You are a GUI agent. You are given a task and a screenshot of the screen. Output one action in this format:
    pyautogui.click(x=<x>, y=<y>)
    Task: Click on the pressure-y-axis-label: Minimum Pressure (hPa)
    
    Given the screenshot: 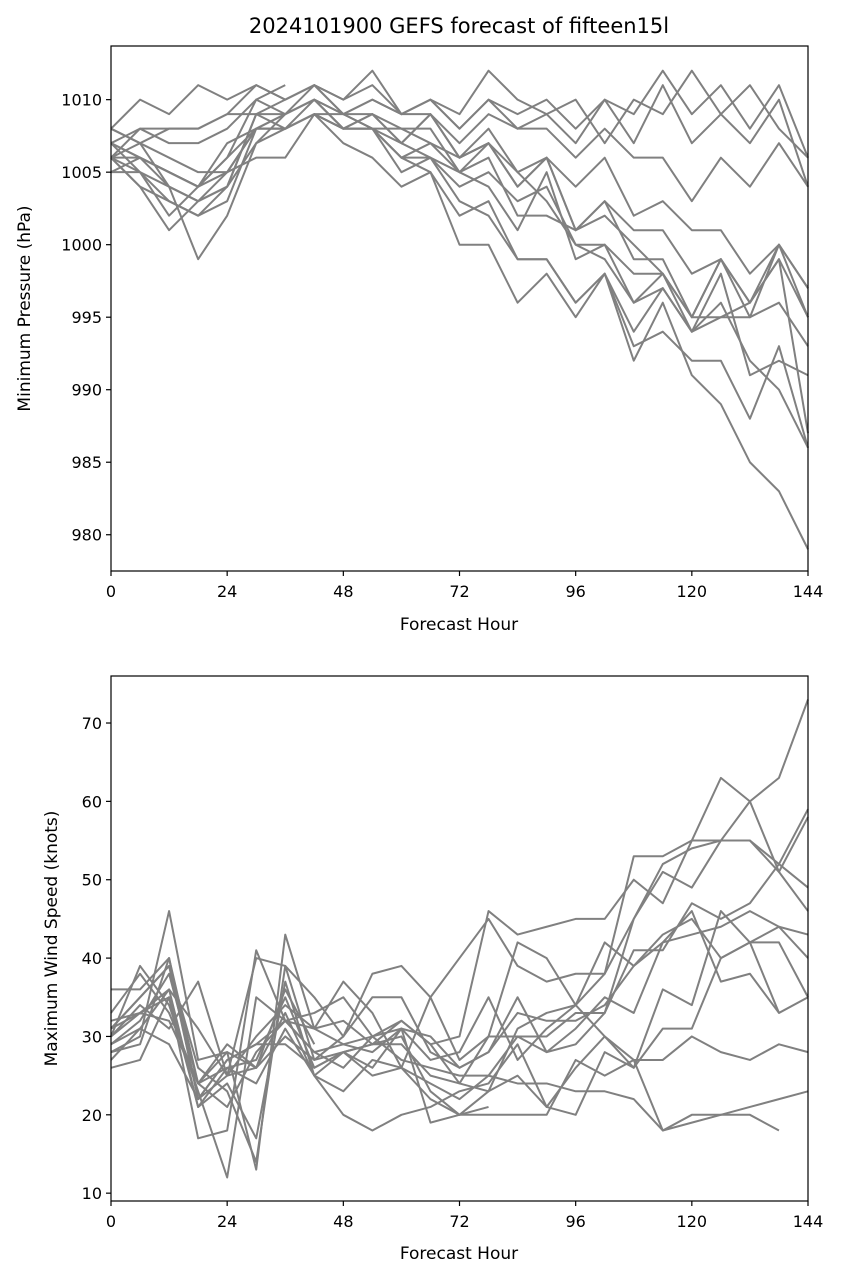 What is the action you would take?
    pyautogui.click(x=25, y=308)
    